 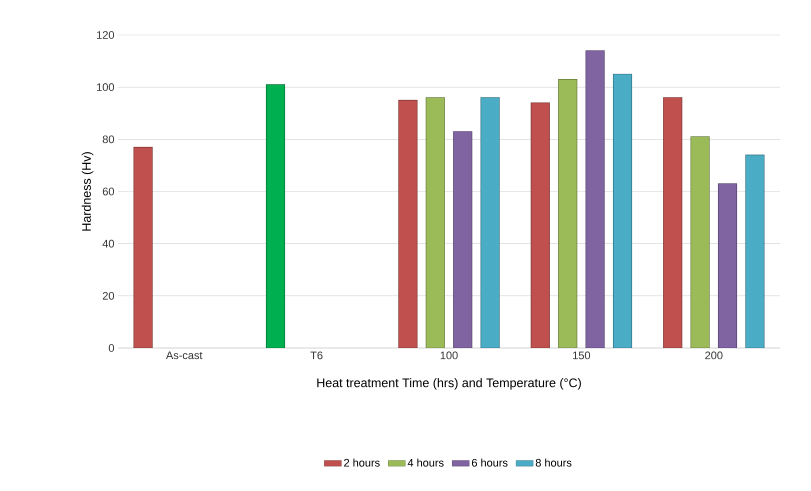 I want to click on legend-label: 4 hours, so click(x=426, y=462).